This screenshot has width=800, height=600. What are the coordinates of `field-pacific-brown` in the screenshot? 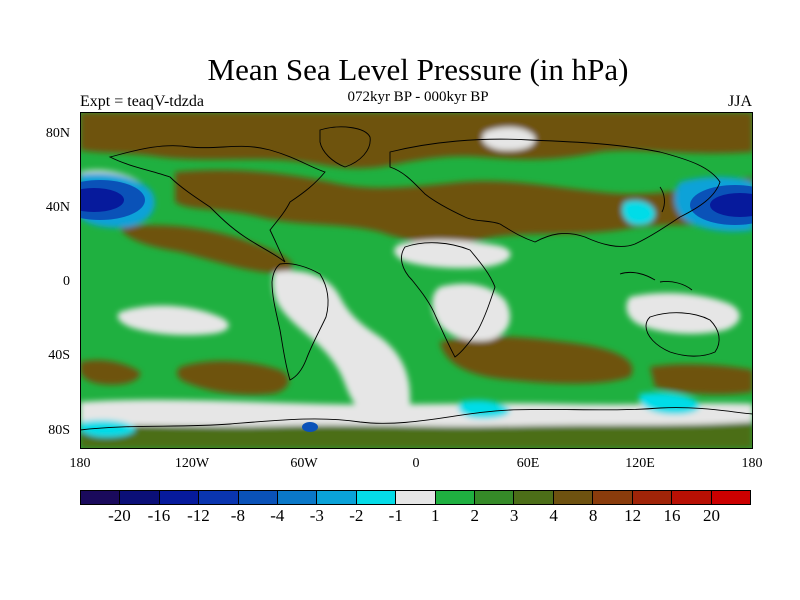 It's located at (206, 249).